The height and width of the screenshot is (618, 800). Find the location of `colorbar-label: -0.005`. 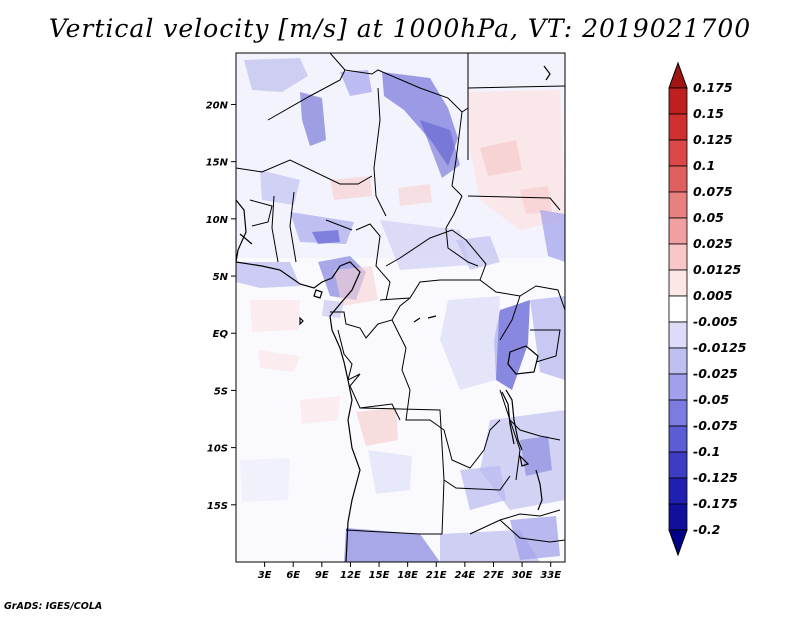

colorbar-label: -0.005 is located at coordinates (715, 321).